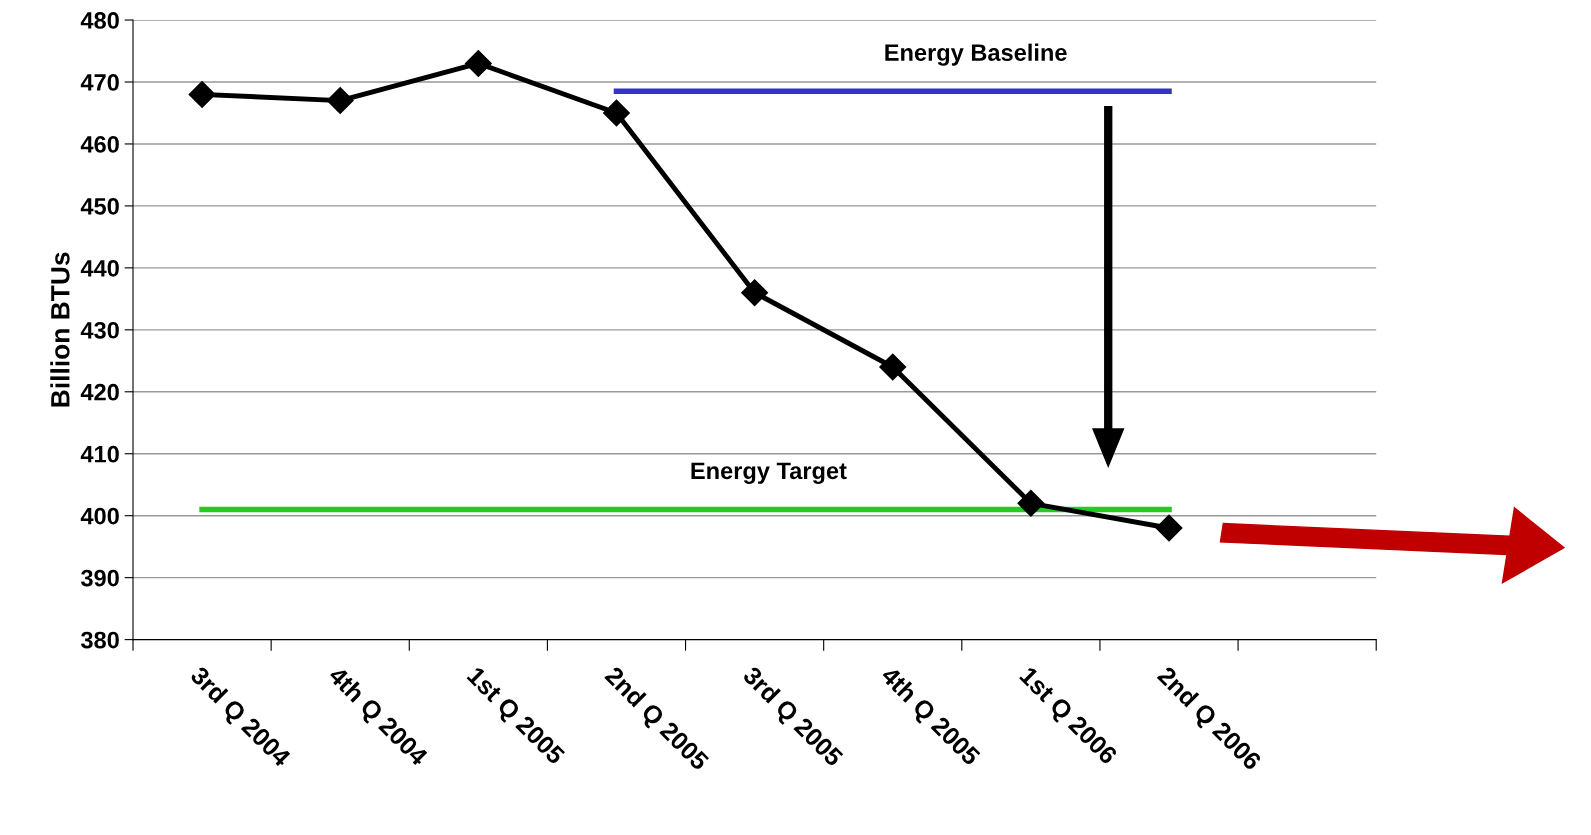 This screenshot has height=835, width=1591. Describe the element at coordinates (99, 516) in the screenshot. I see `y-tick-label: 400` at that location.